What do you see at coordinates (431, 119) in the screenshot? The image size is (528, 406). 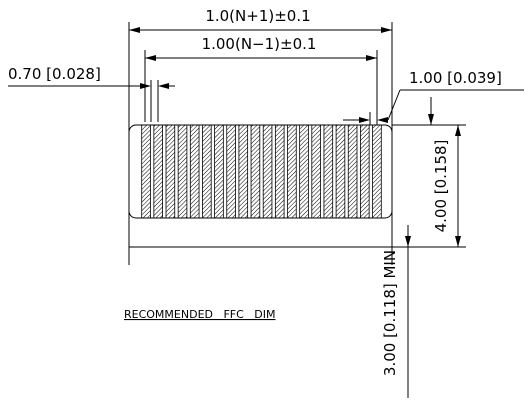 I see `arrow-leader-height-top` at bounding box center [431, 119].